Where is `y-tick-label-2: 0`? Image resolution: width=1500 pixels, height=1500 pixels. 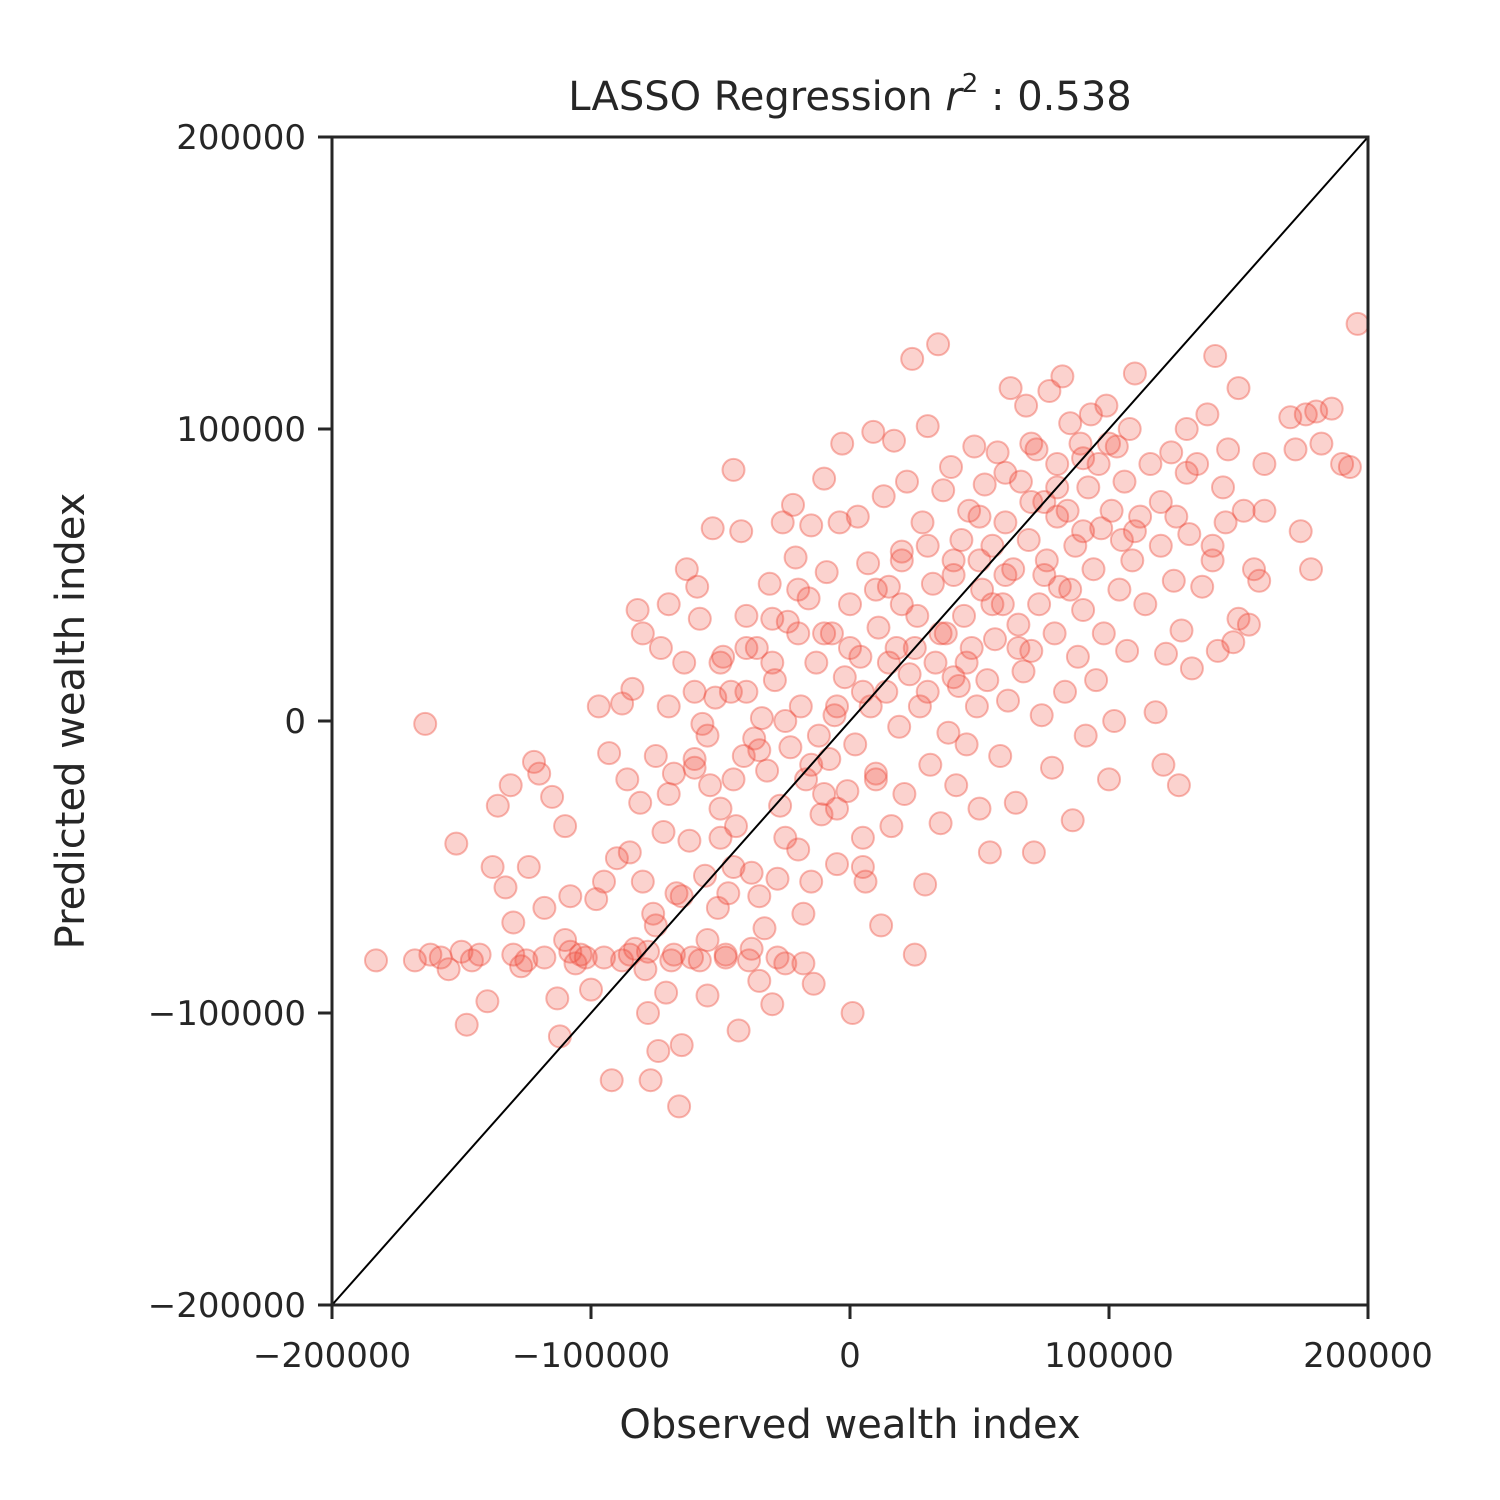 y-tick-label-2: 0 is located at coordinates (295, 722).